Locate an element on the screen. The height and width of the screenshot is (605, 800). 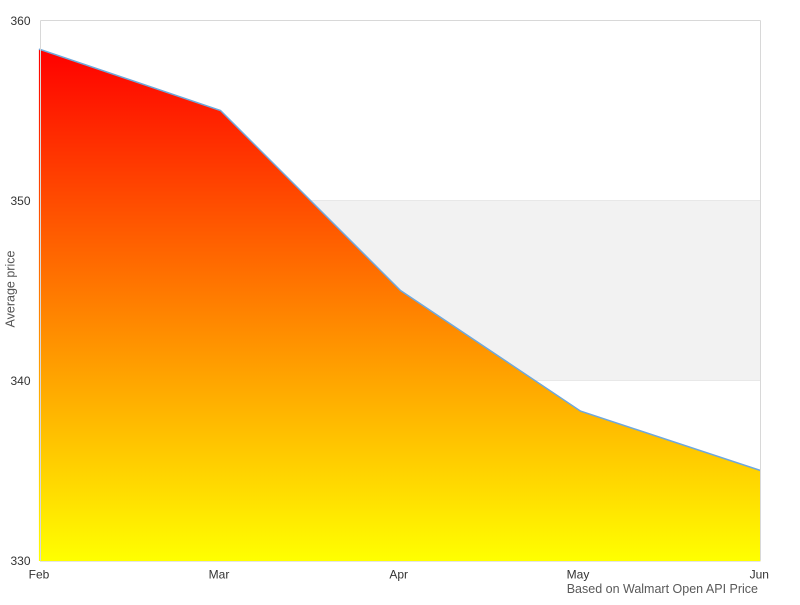
svg-text:Based on Walmart Open API Pric: Based on Walmart Open API Price is located at coordinates (662, 589).